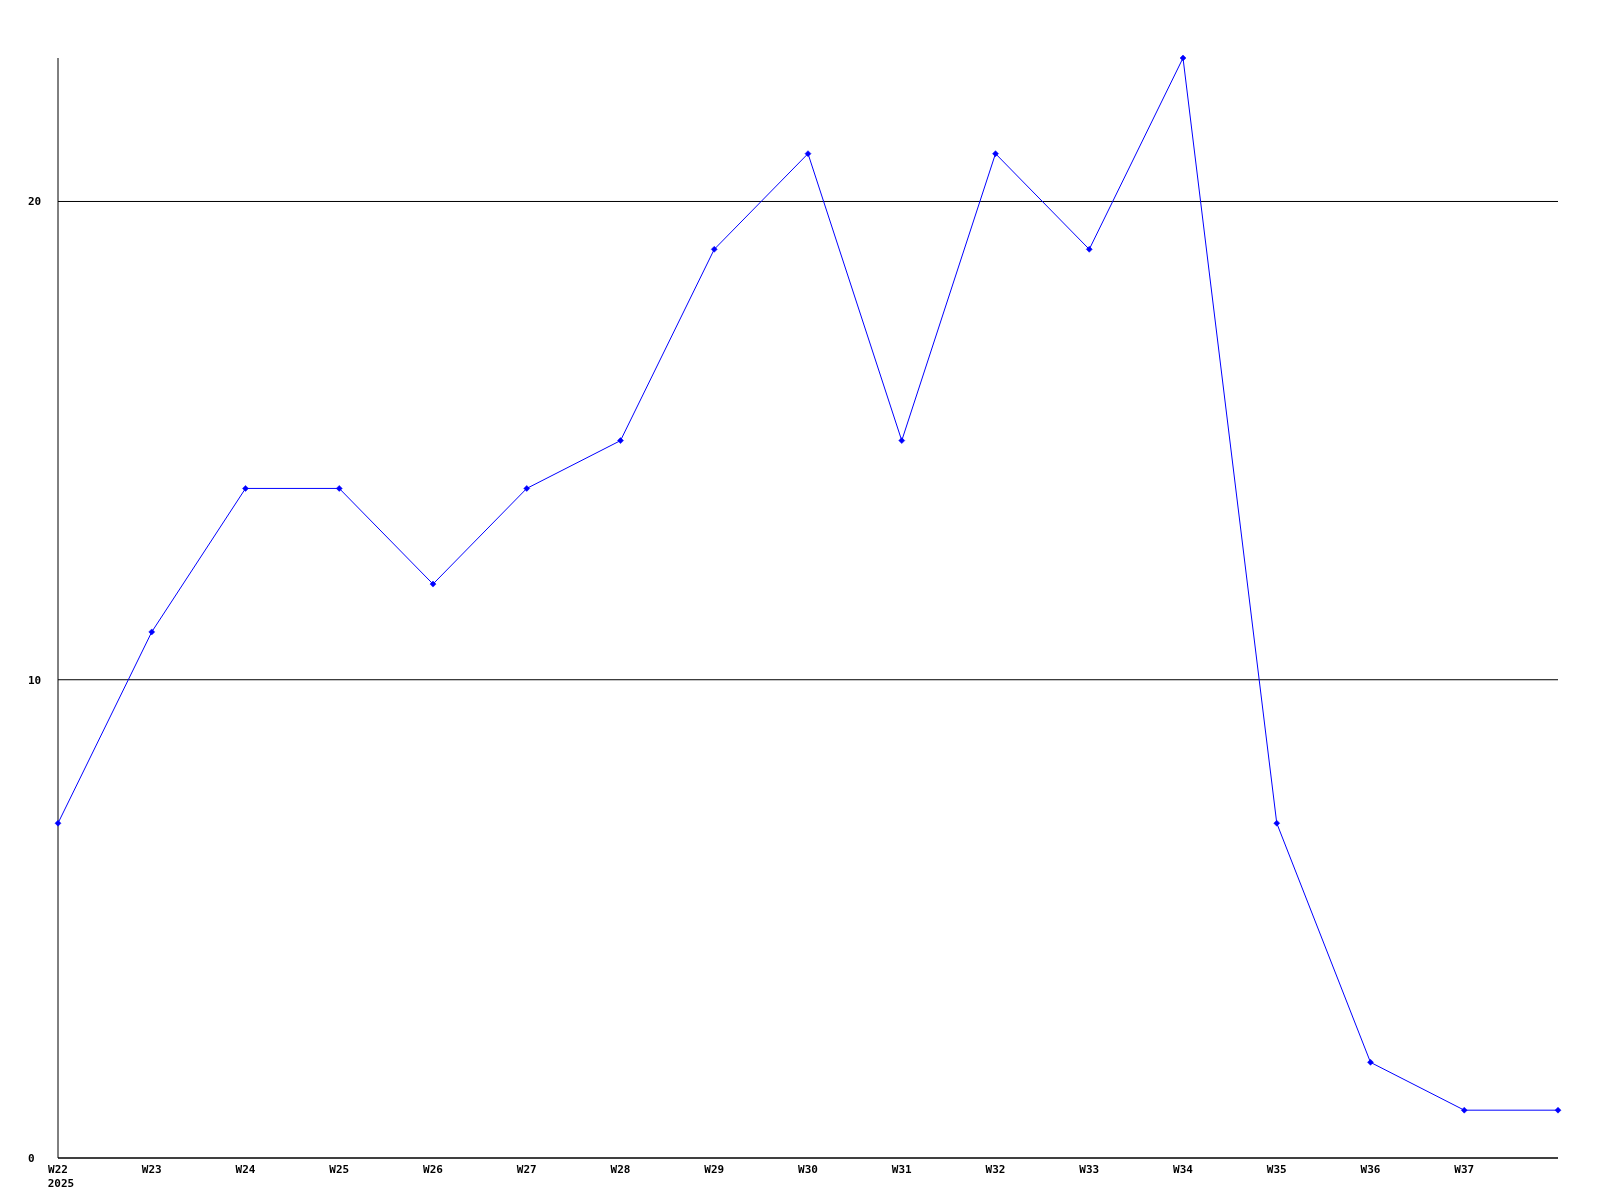  Describe the element at coordinates (808, 1169) in the screenshot. I see `x-tick-label: W30` at that location.